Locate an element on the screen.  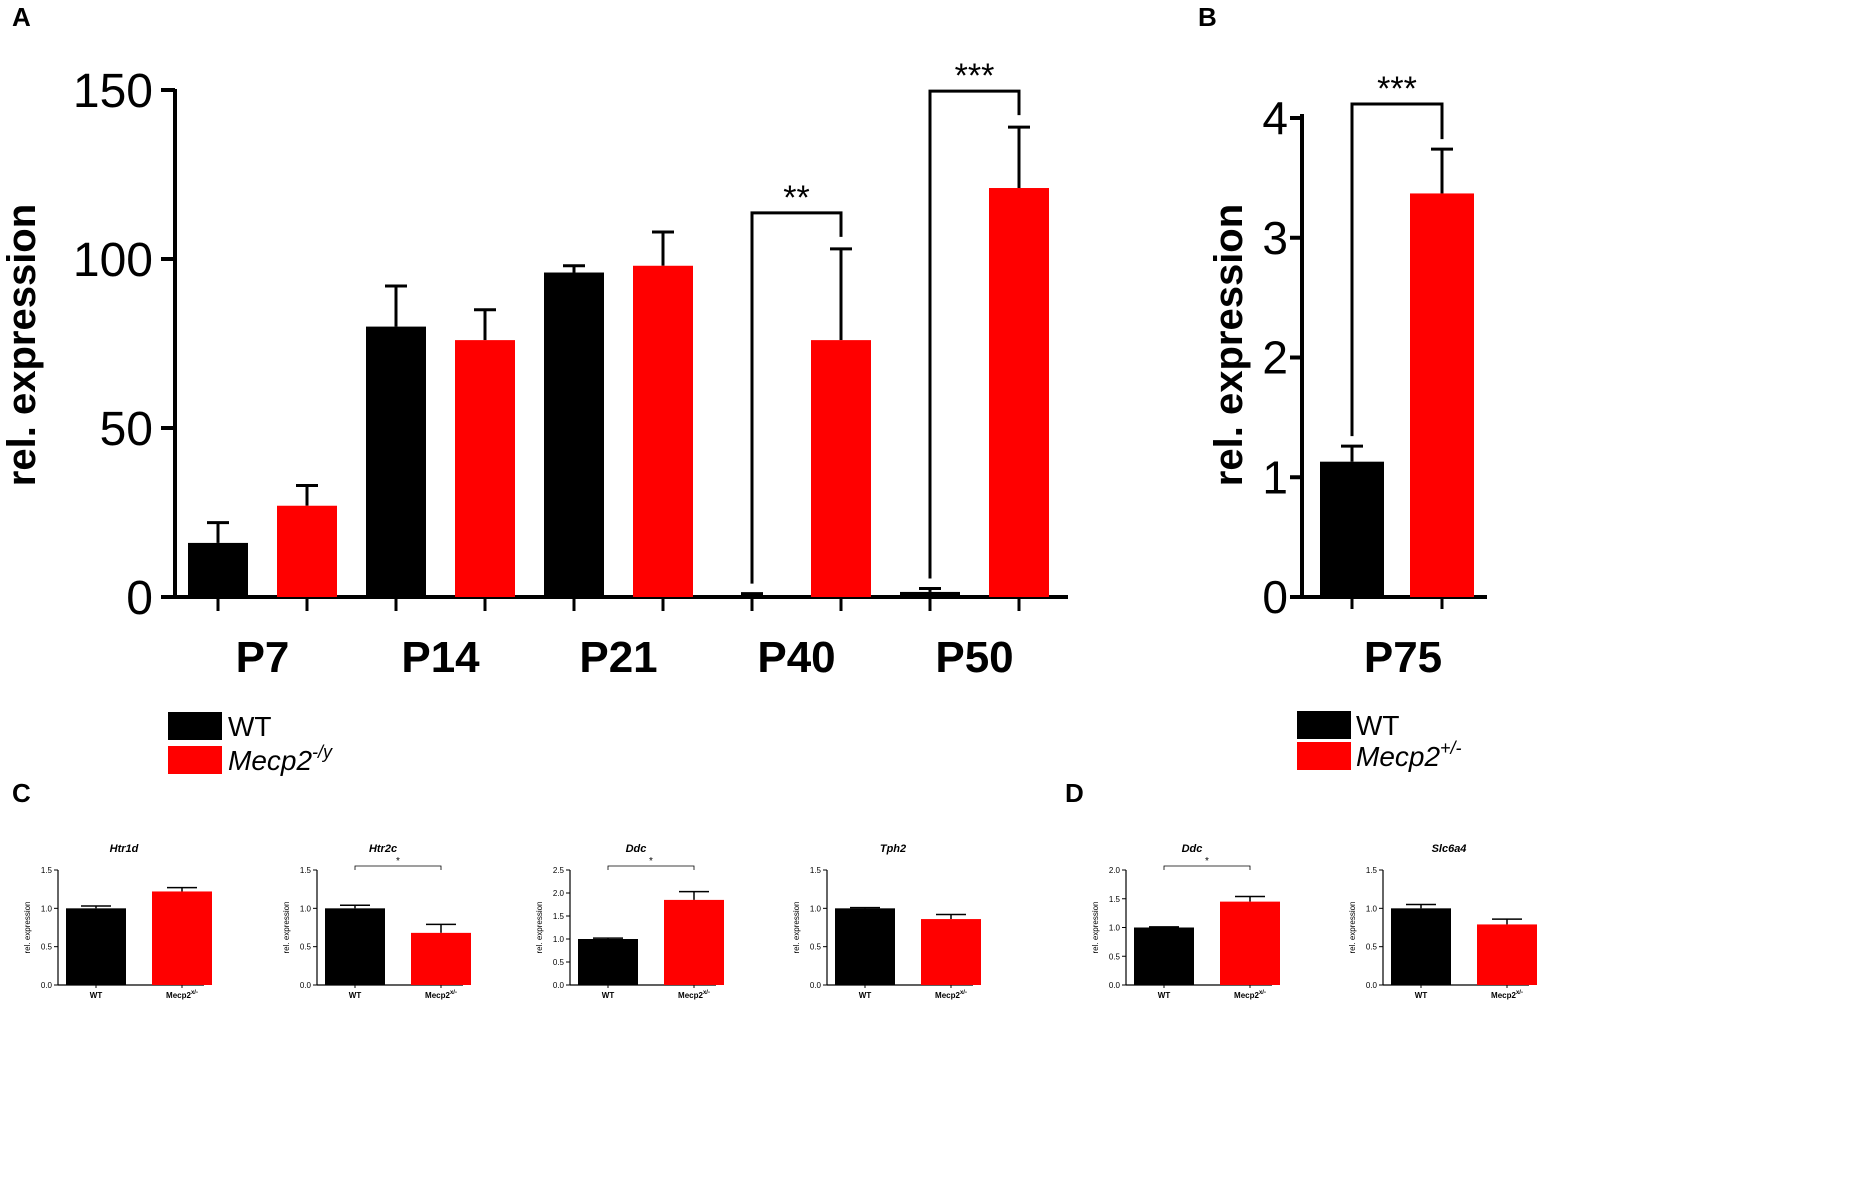
chart-c2: Htr2c 0.0 0.5 1.0 1.5 rel. expression * is located at coordinates (376, 916).